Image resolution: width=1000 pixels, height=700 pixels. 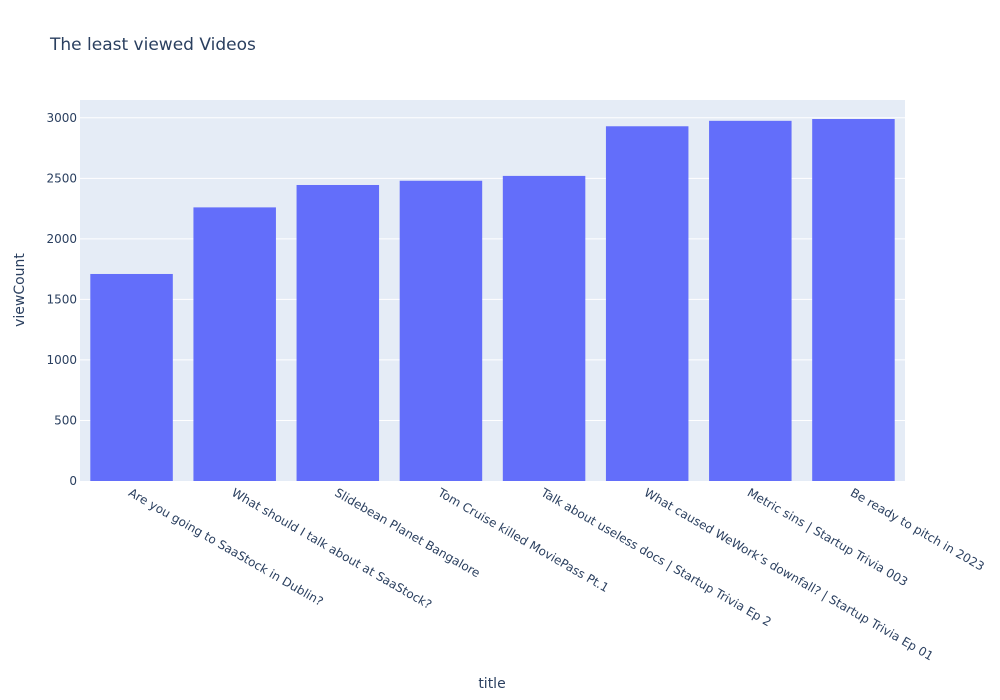 I want to click on y-axis-ticks: 0 500 1000 1500 2000 2500 3000, so click(x=61, y=299).